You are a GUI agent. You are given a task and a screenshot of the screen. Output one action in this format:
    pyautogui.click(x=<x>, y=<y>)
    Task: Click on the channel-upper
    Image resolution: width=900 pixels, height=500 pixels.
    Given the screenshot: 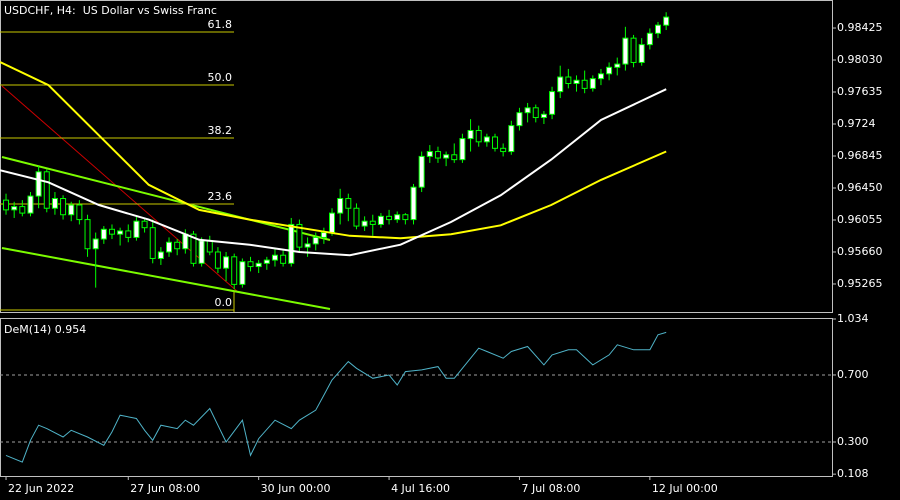 What is the action you would take?
    pyautogui.click(x=166, y=198)
    